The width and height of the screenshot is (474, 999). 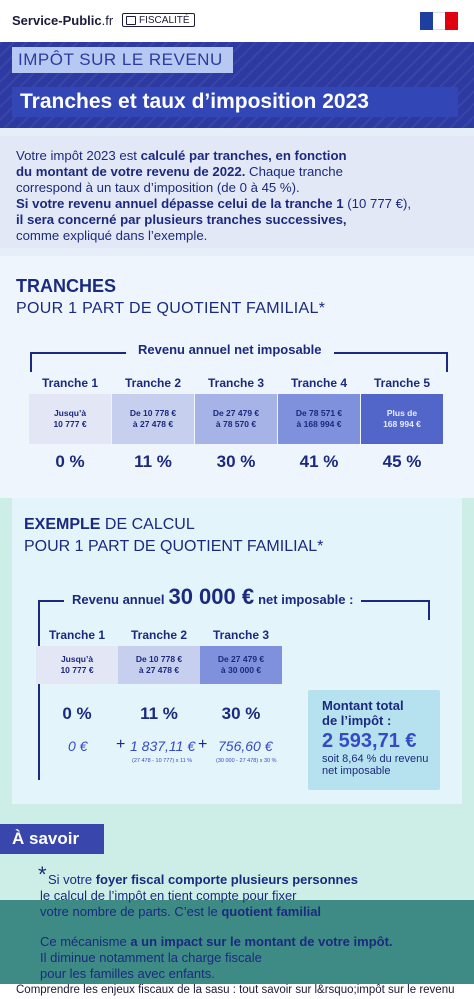 I want to click on kicker-label: IMPÔT SUR LE REVENU, so click(x=122, y=60).